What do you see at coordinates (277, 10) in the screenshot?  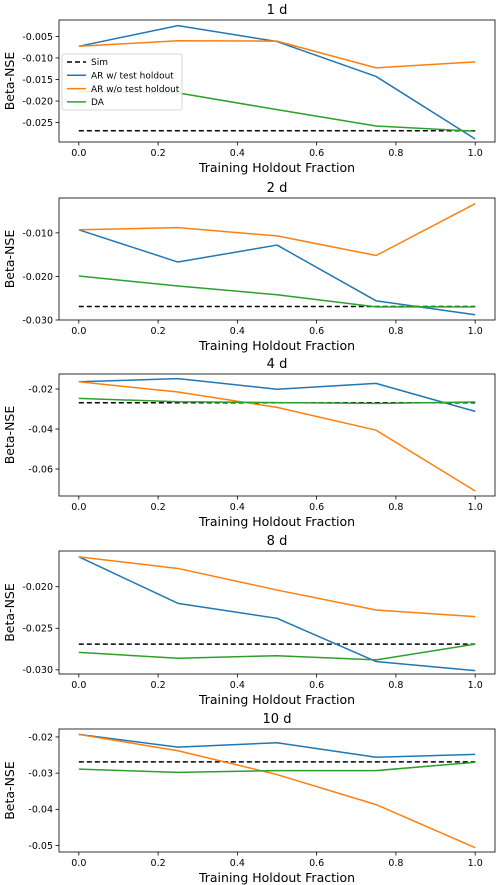 I see `chart-title: 1 d` at bounding box center [277, 10].